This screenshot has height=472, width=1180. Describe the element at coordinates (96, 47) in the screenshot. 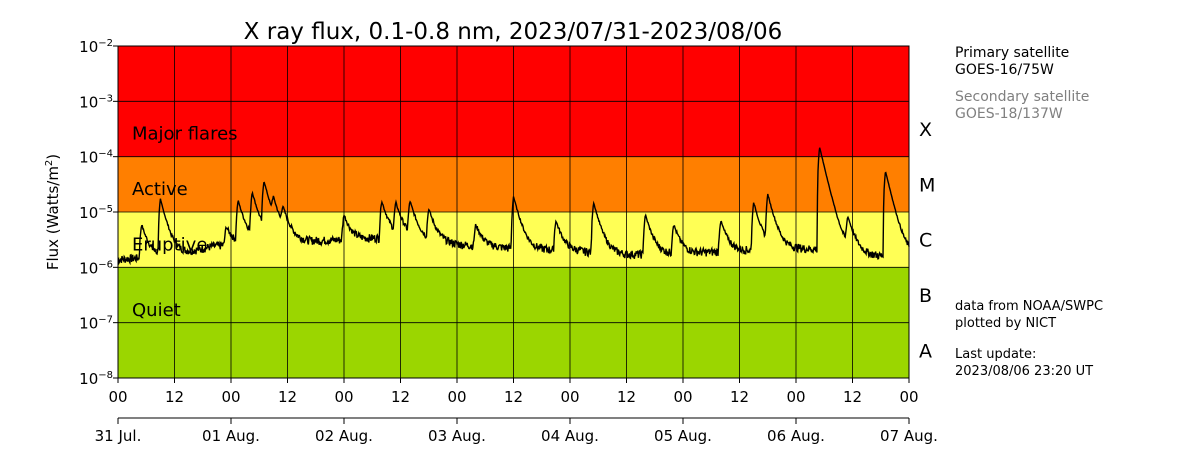

I see `y-tick-label: 10⁻²` at that location.